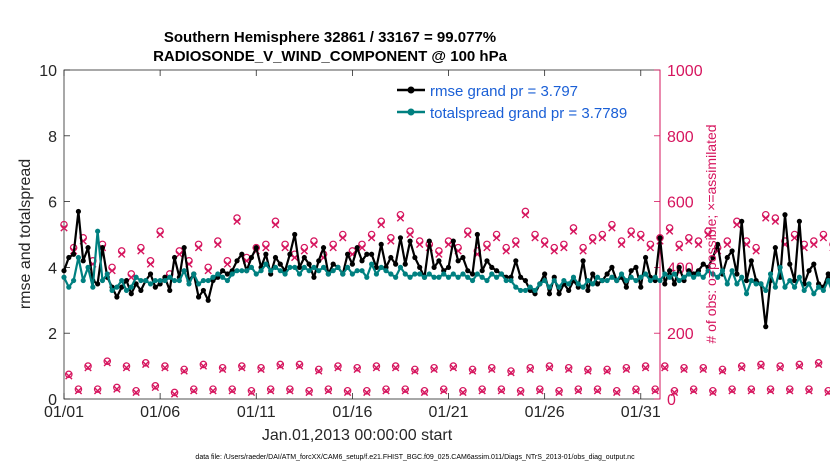 Image resolution: width=830 pixels, height=470 pixels. I want to click on legend-label-spread: totalspread grand pr = 3.7789, so click(528, 113).